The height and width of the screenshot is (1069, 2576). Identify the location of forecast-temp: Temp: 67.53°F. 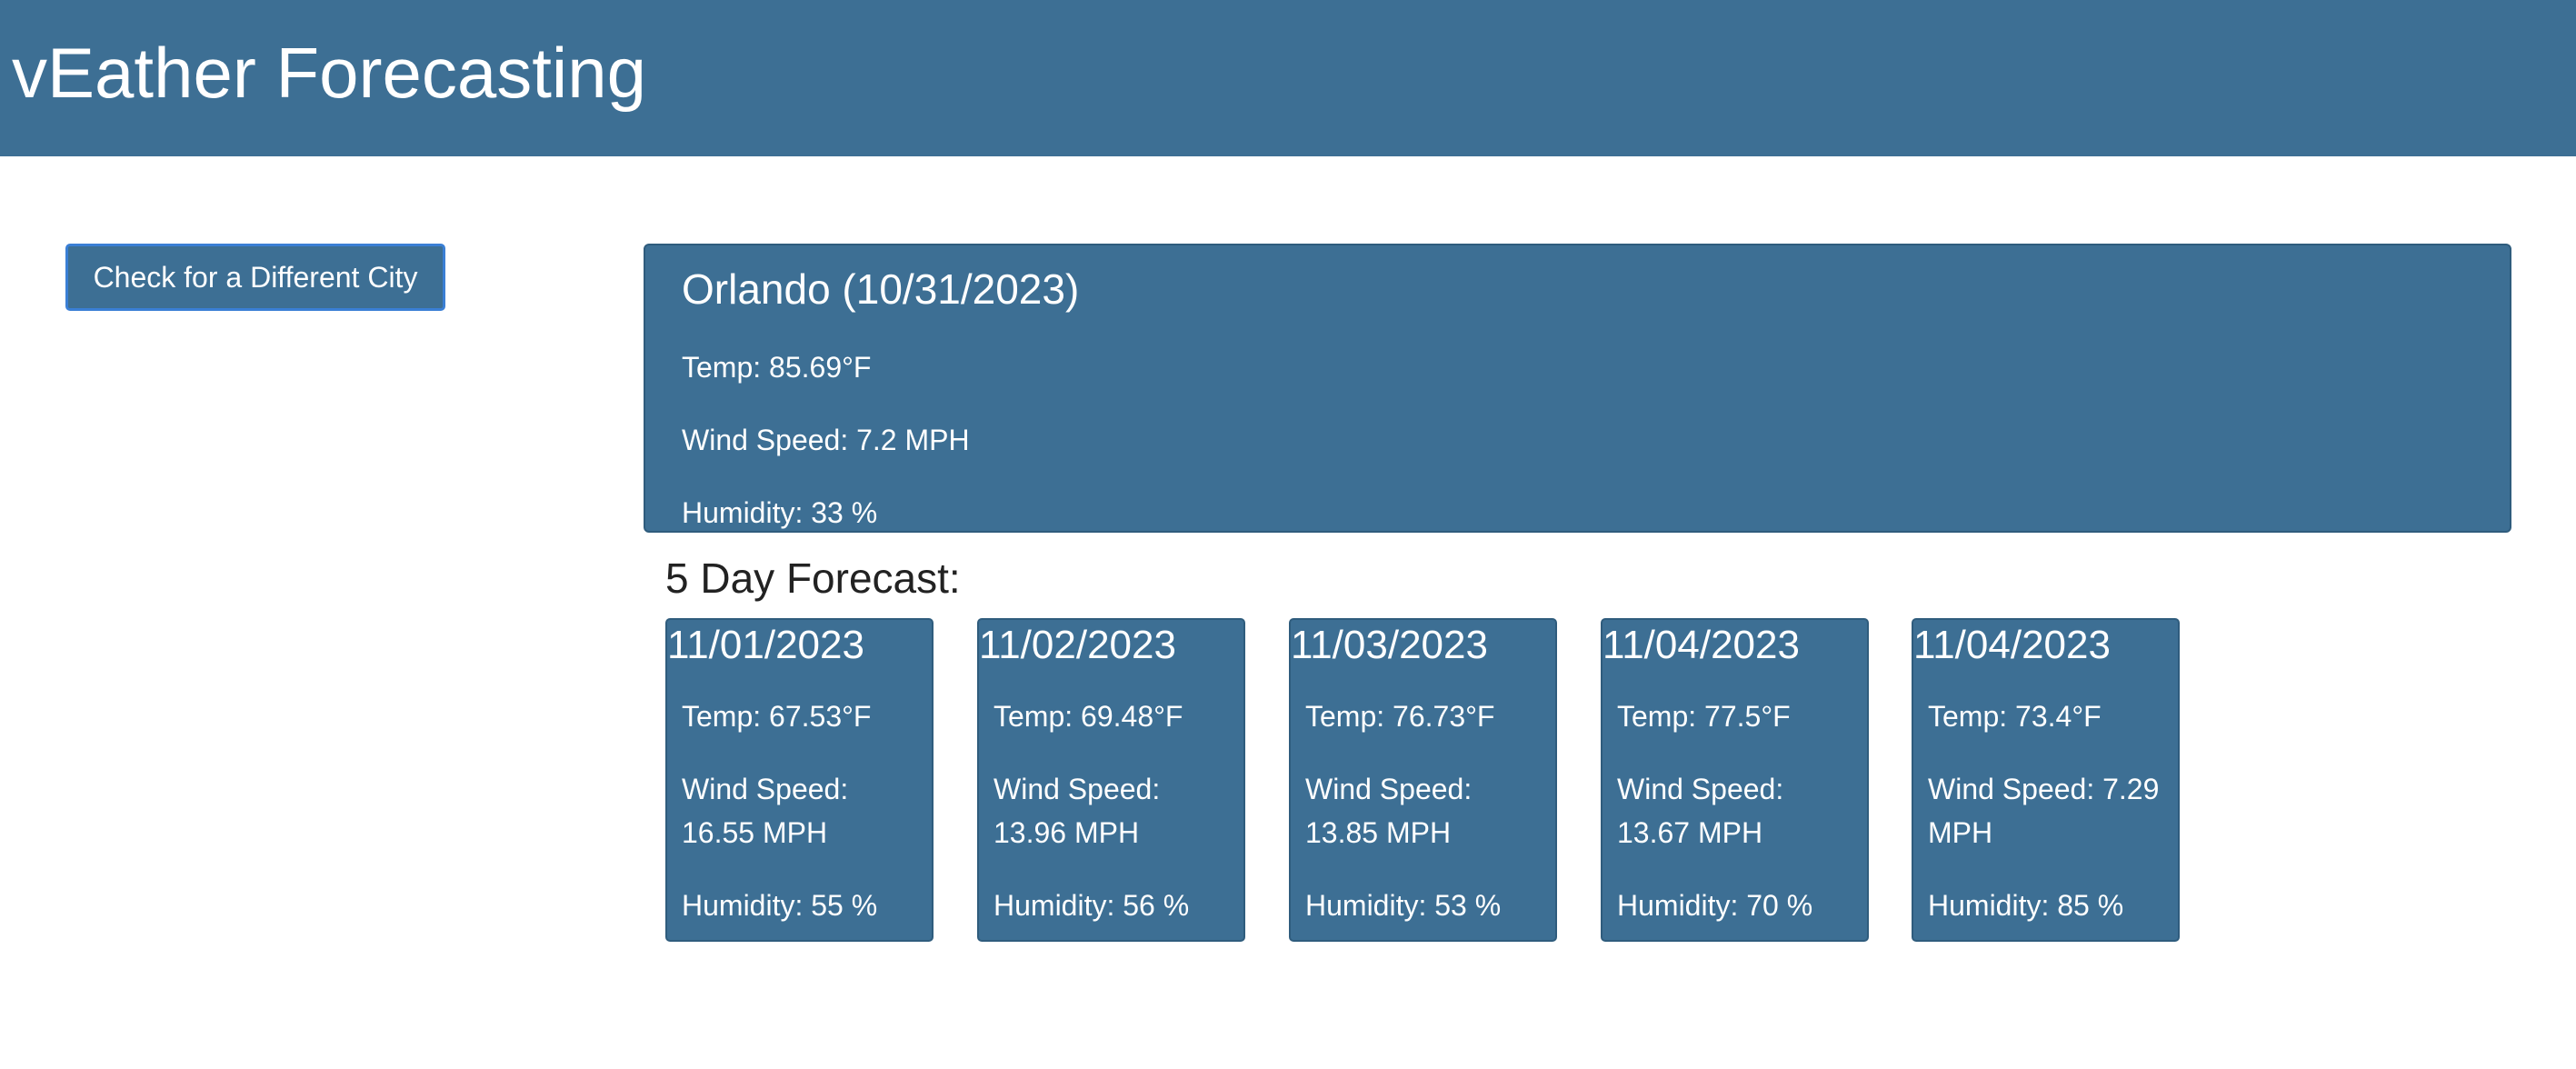
(777, 717).